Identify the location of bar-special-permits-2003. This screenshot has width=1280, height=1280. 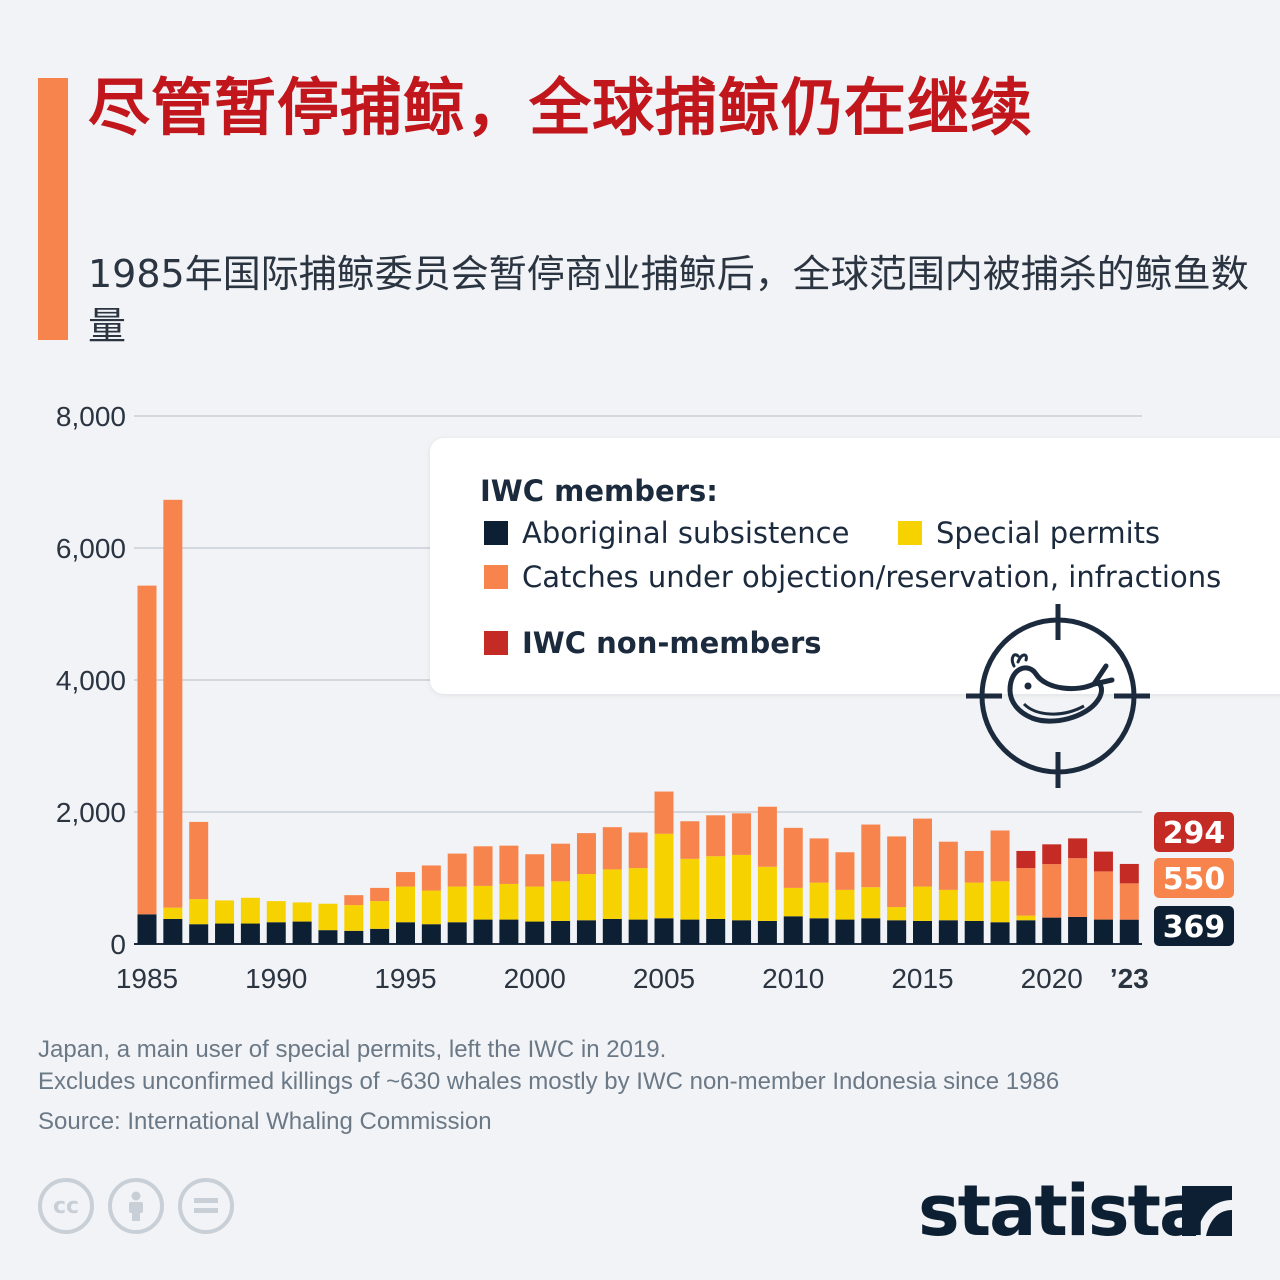
(612, 894).